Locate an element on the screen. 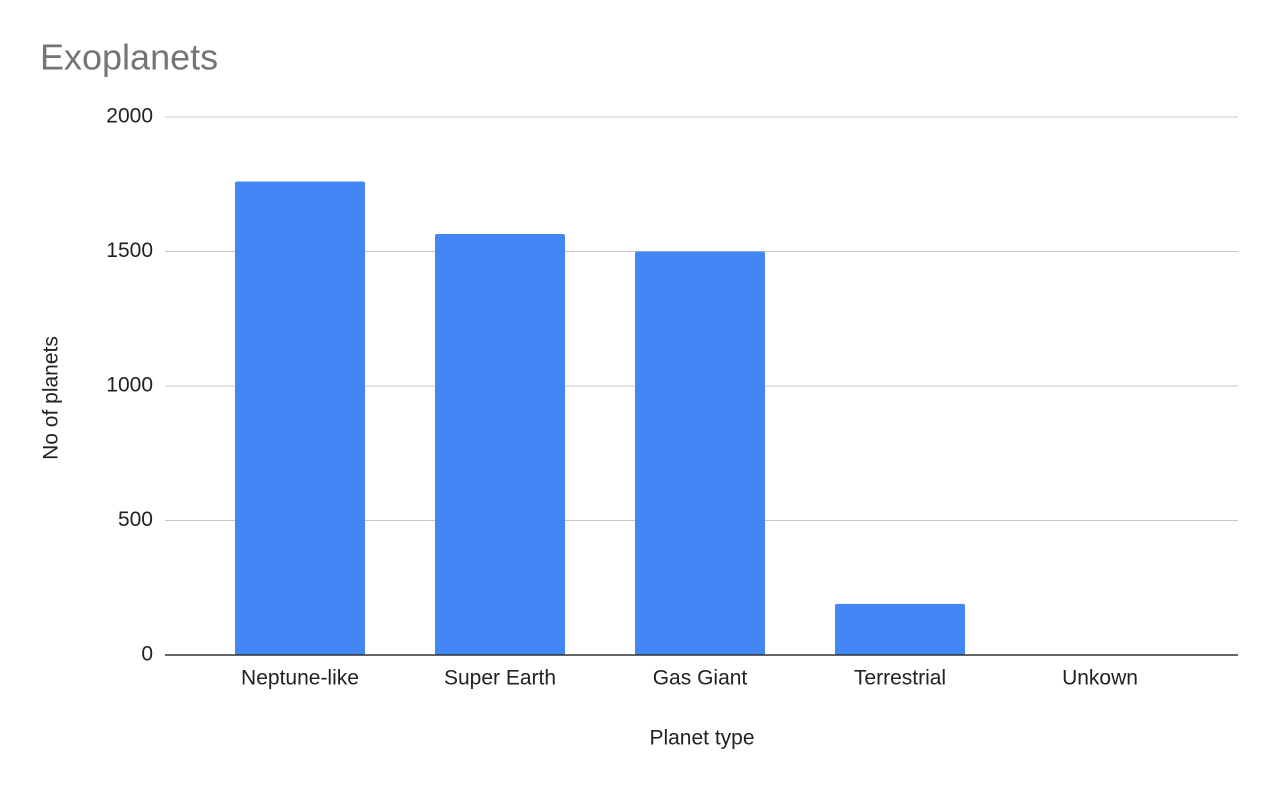 The width and height of the screenshot is (1278, 790). y-tick-label: 0 is located at coordinates (147, 654).